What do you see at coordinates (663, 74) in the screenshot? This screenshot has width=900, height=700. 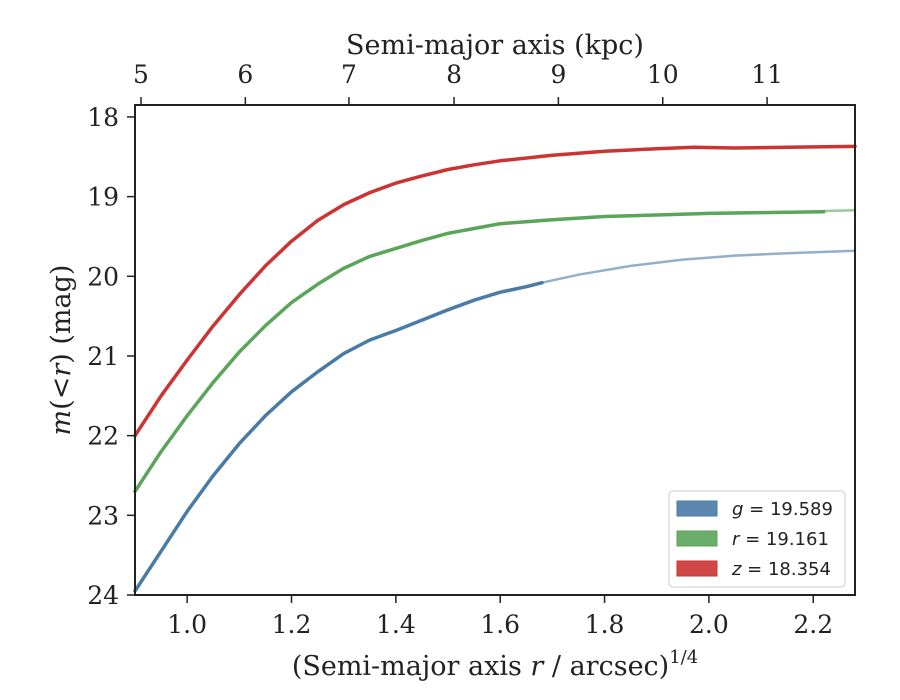 I see `top-tick-label: 10` at bounding box center [663, 74].